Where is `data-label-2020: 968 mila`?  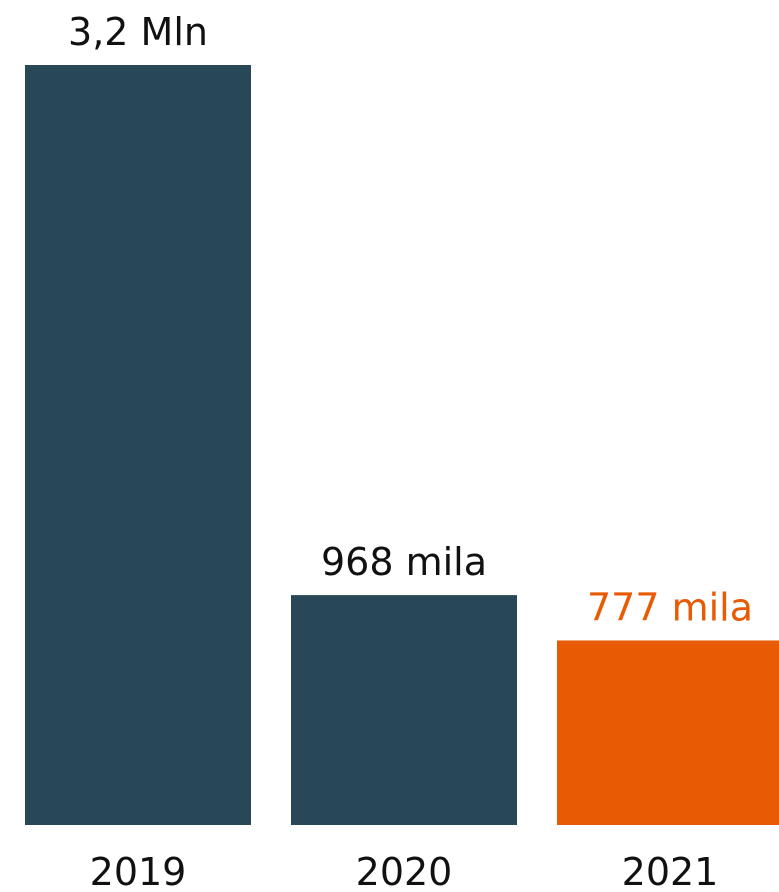 data-label-2020: 968 mila is located at coordinates (404, 562).